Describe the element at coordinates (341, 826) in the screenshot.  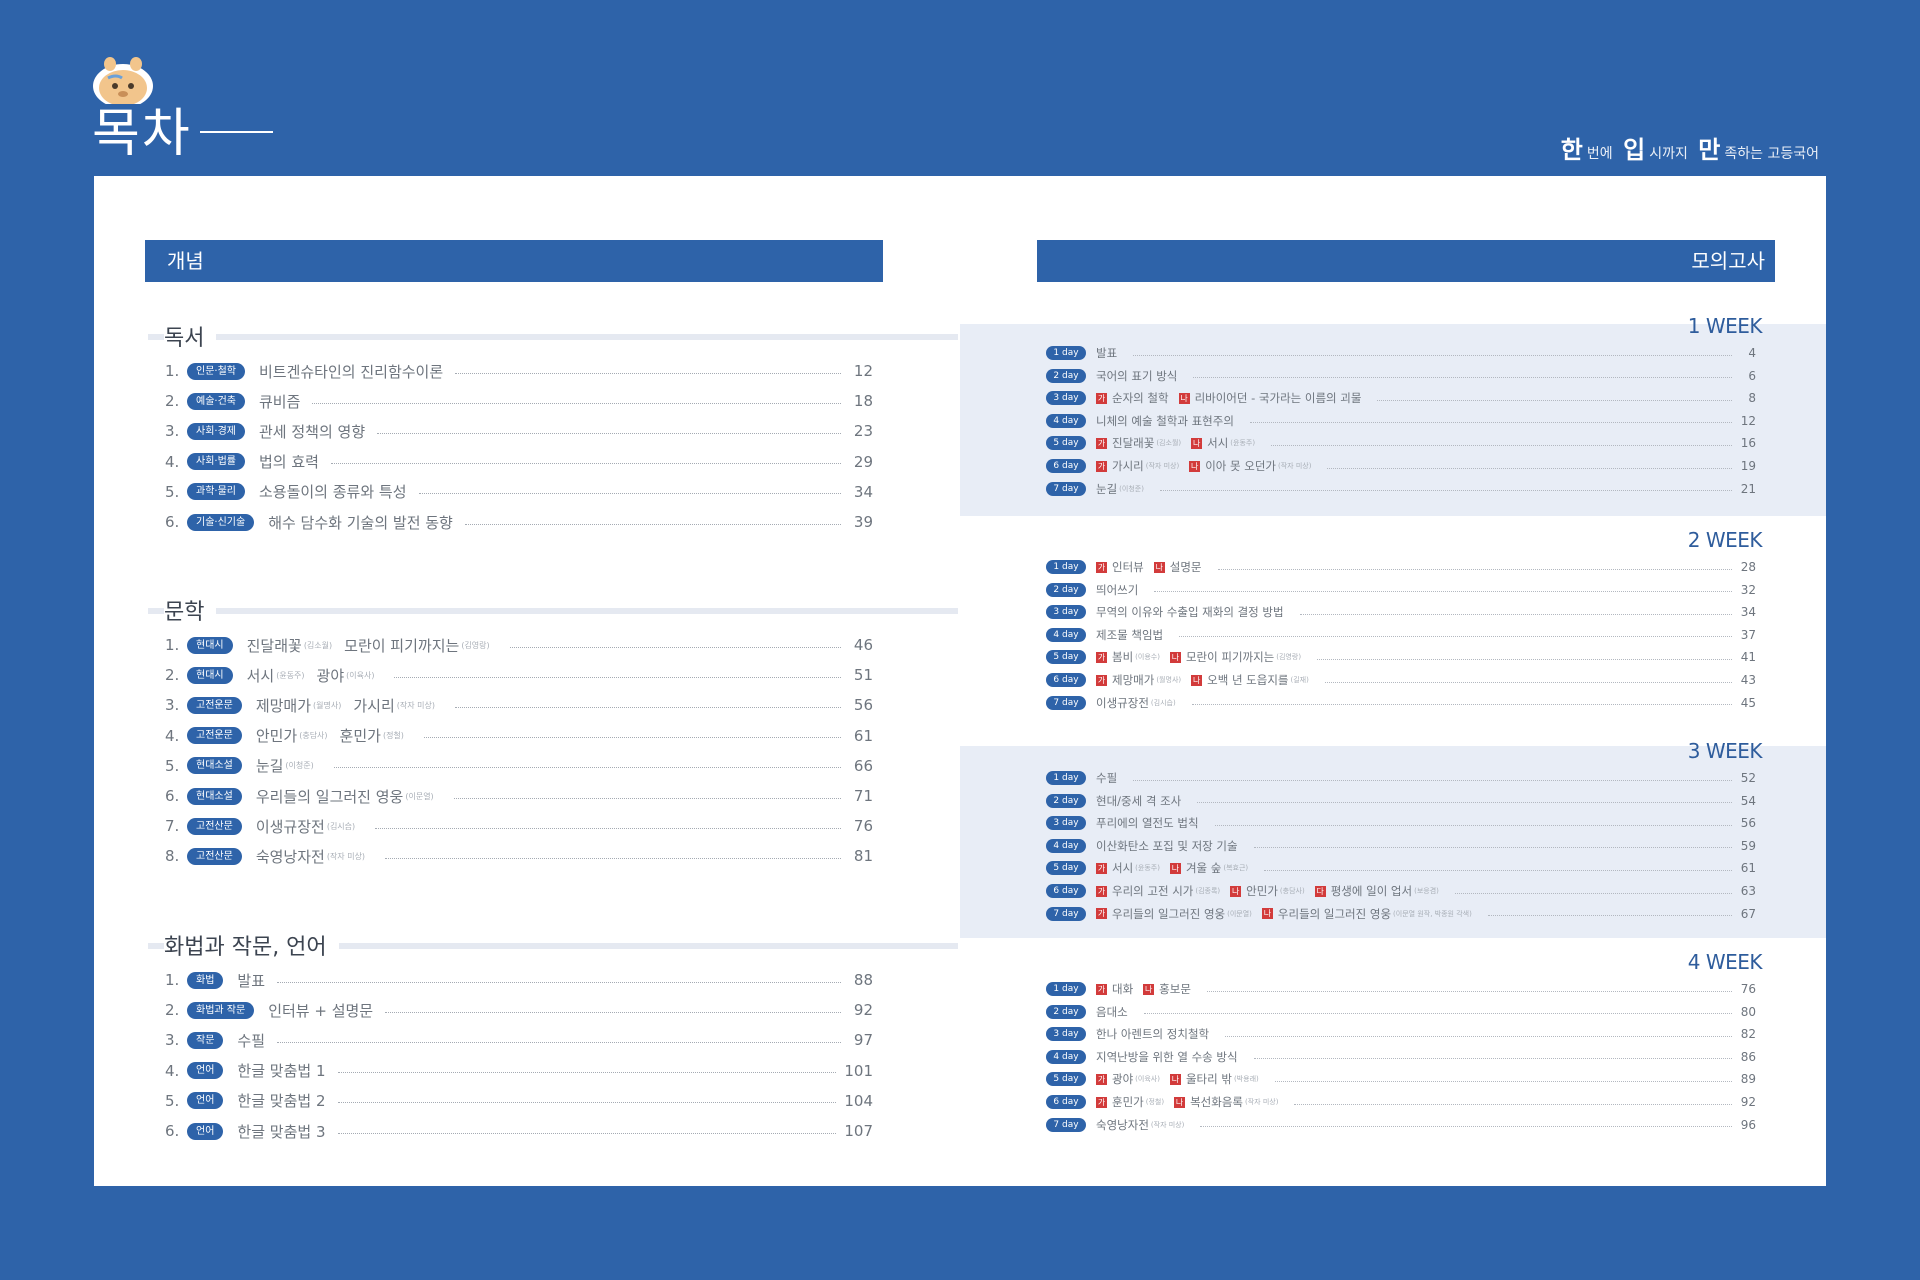
I see `entry-author: (김시습)` at that location.